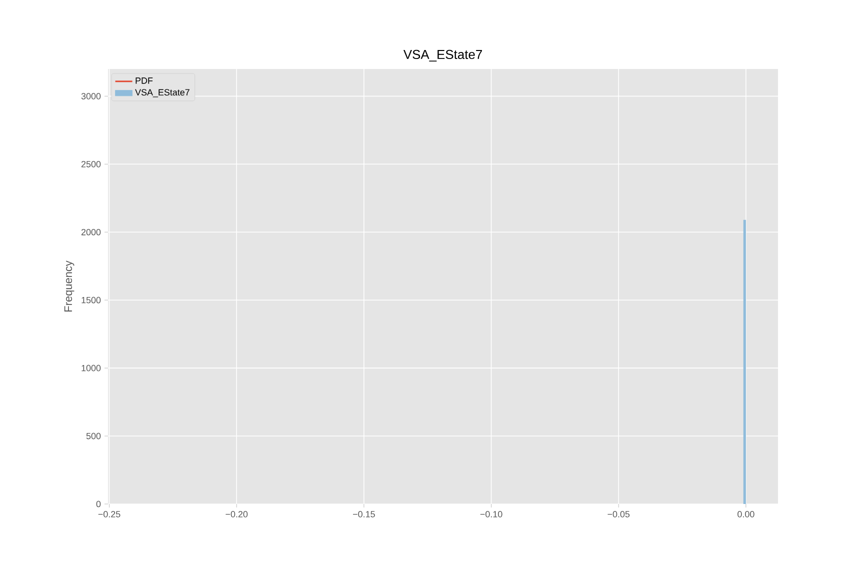 Image resolution: width=864 pixels, height=576 pixels. I want to click on legend-label: PDF, so click(144, 81).